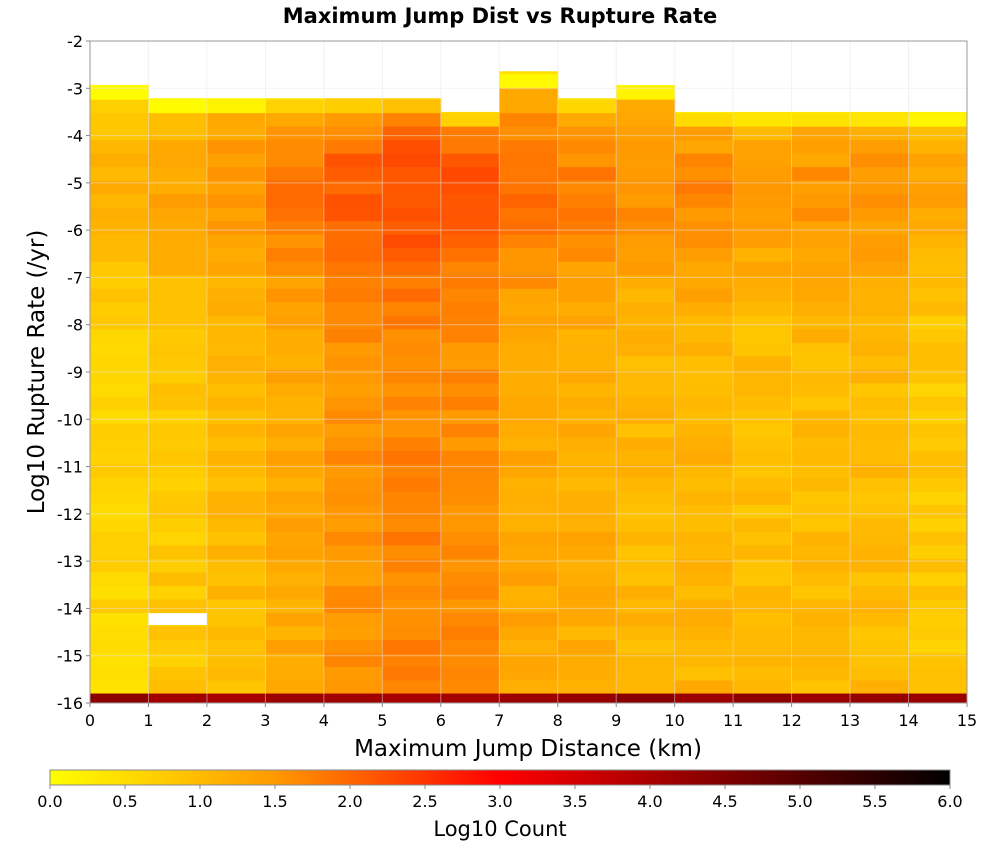  I want to click on y-tick-label: -11, so click(70, 467).